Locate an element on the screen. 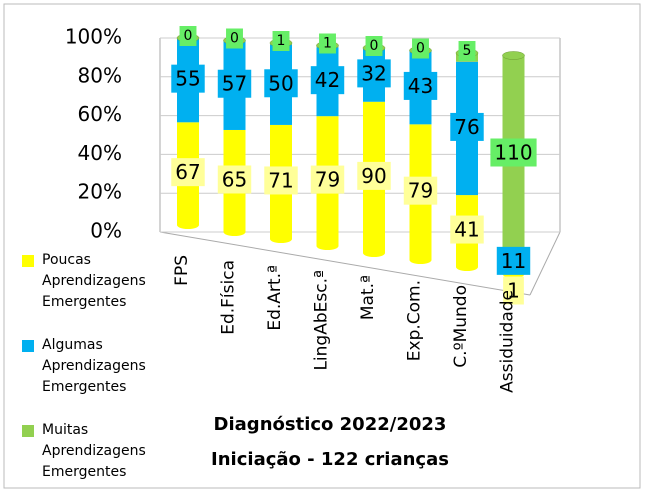 The image size is (645, 493). data-label-group: 71 is located at coordinates (281, 180).